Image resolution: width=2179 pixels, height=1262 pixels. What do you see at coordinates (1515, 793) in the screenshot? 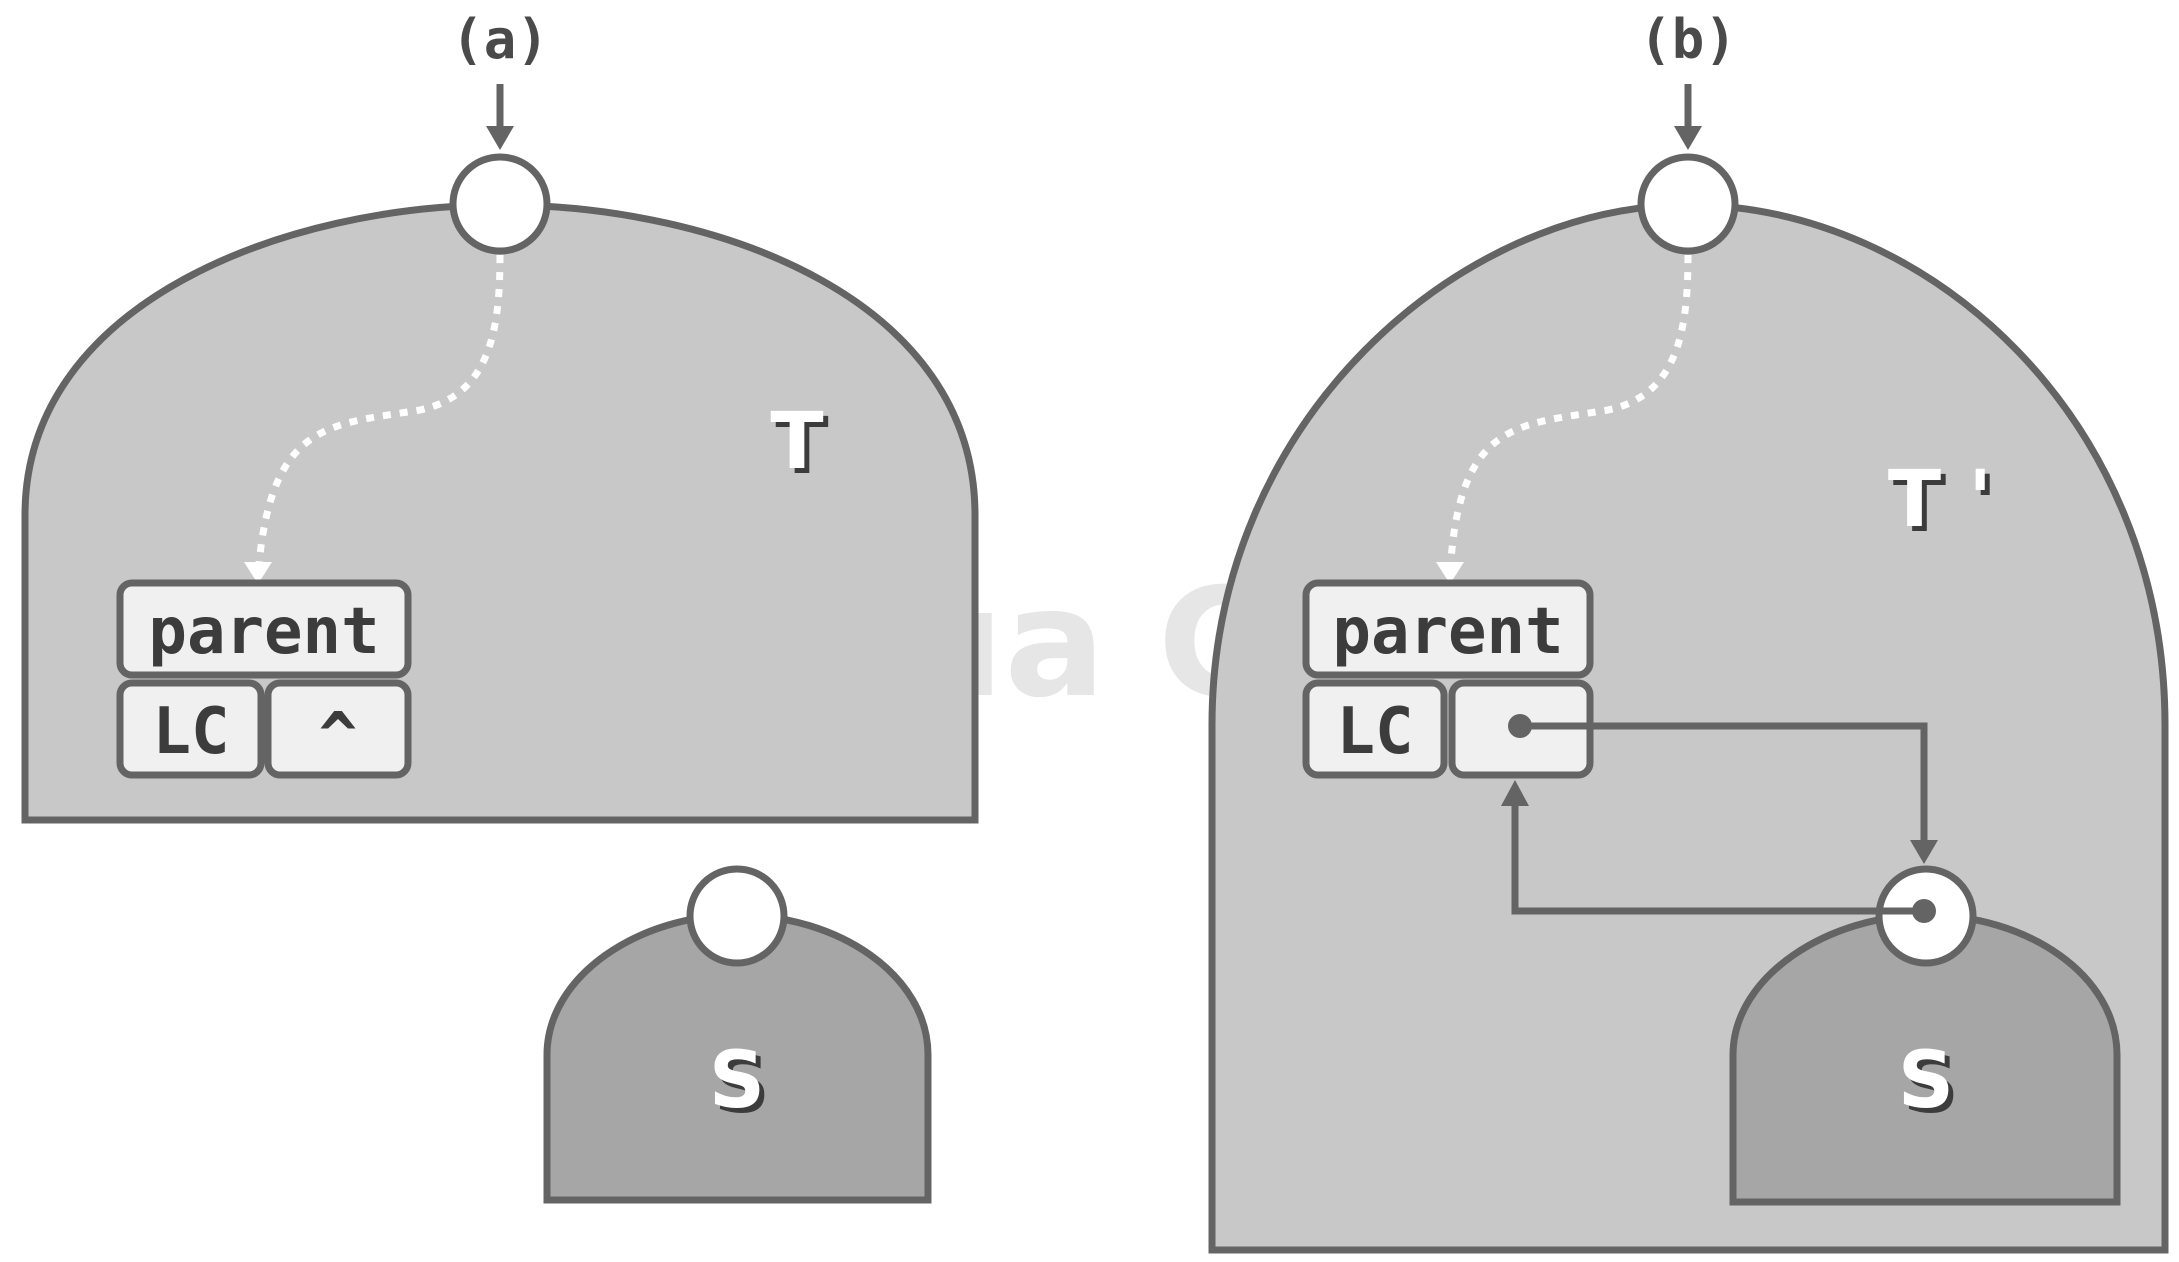
I see `arrow-up-icon` at bounding box center [1515, 793].